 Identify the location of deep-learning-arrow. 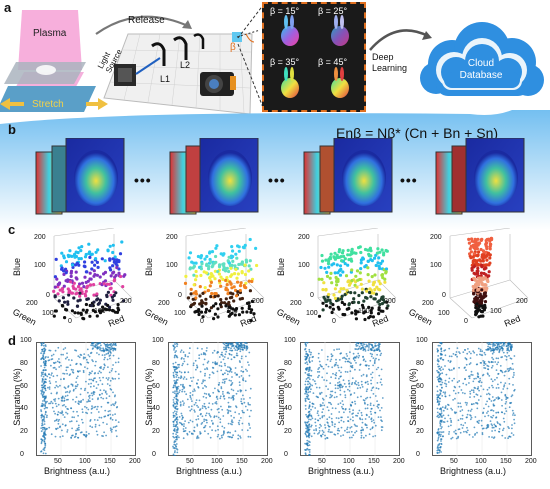
(400, 40).